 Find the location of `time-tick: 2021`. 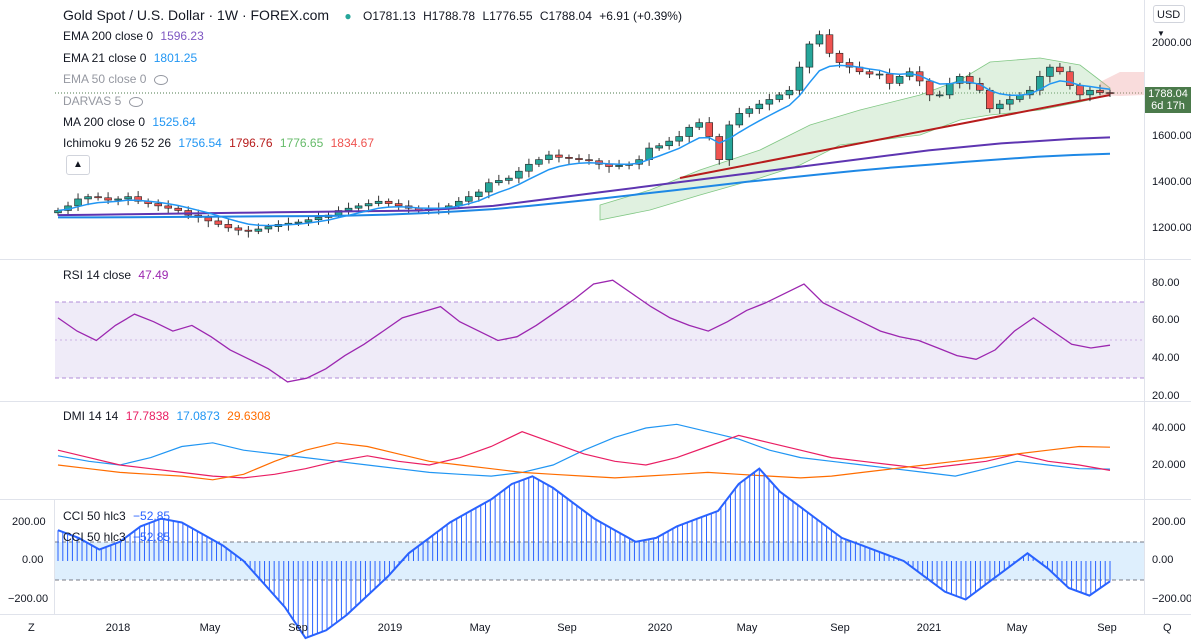

time-tick: 2021 is located at coordinates (929, 628).